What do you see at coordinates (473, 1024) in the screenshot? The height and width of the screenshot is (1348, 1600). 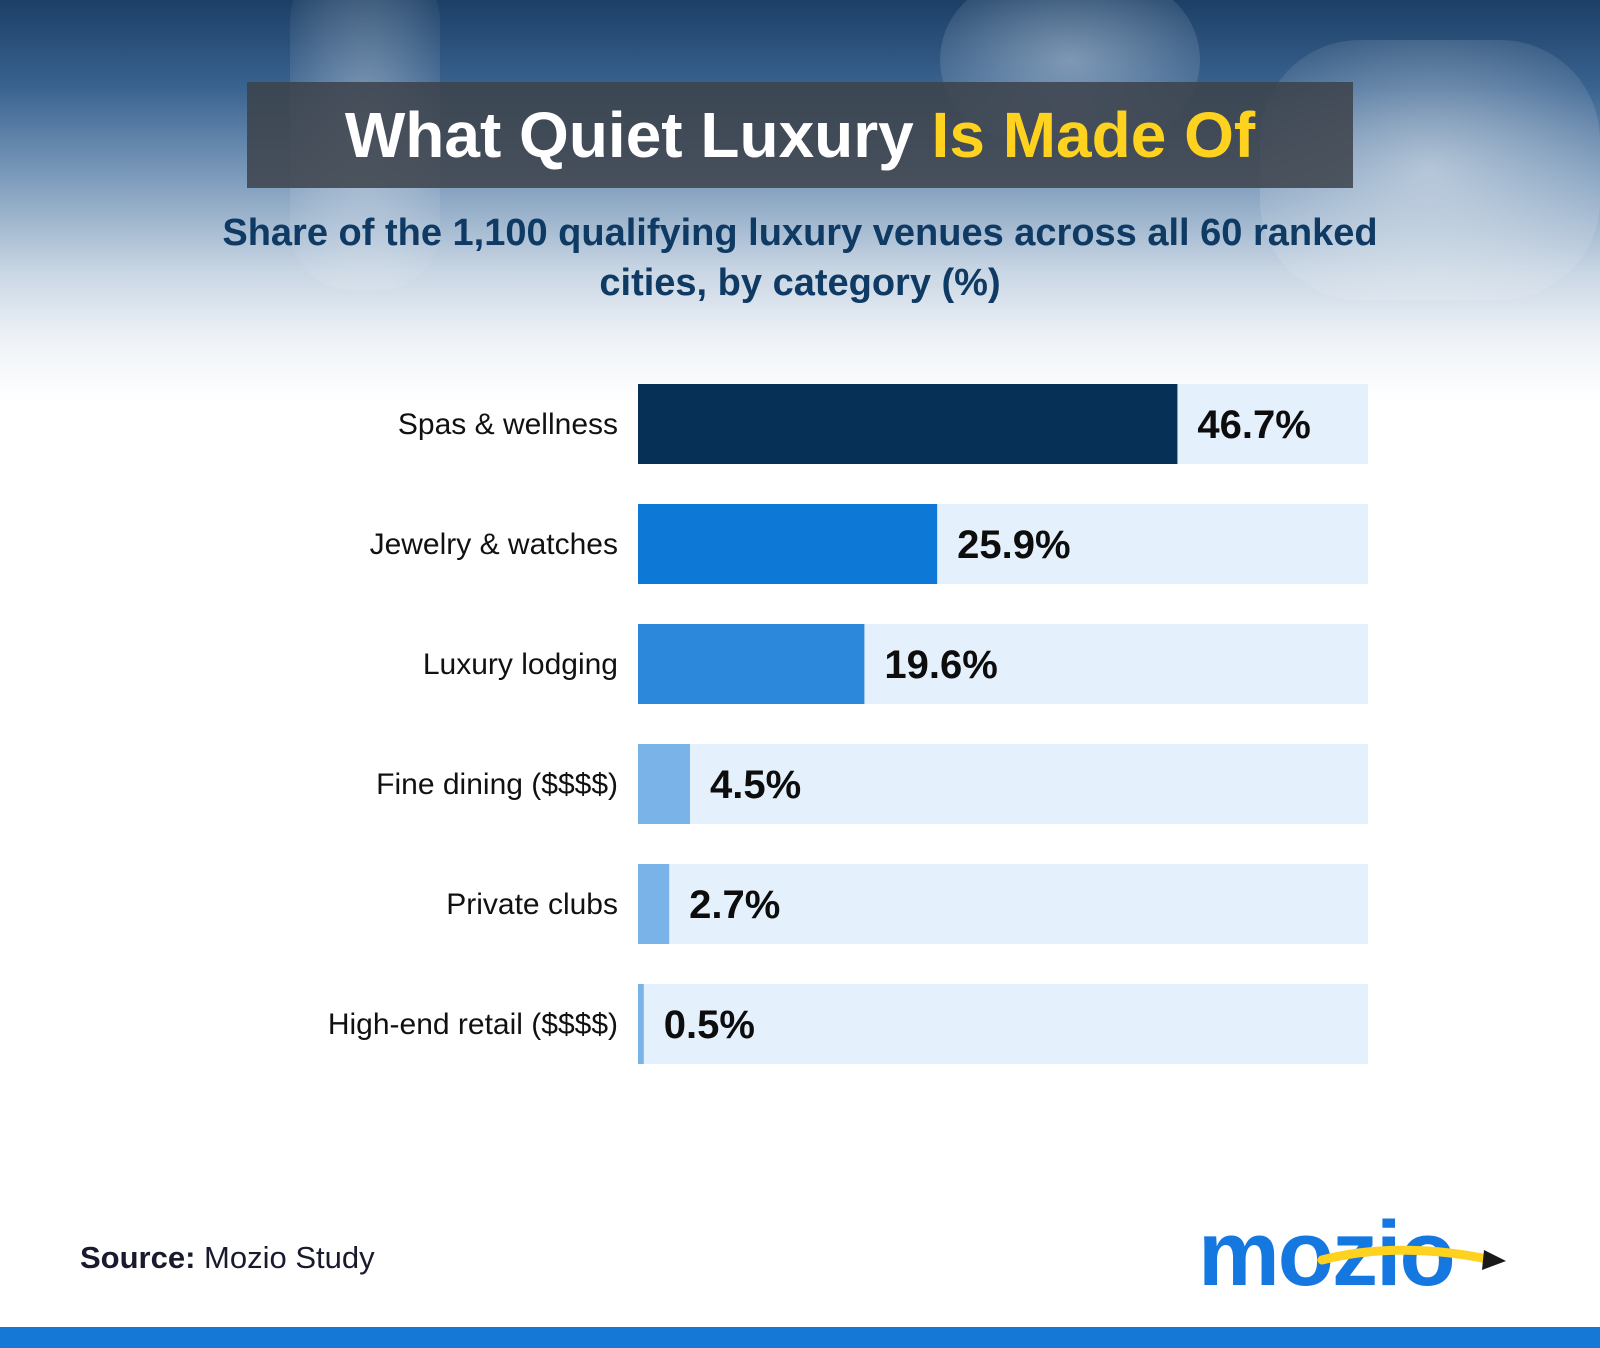 I see `category-label: High-end retail ($$$$)` at bounding box center [473, 1024].